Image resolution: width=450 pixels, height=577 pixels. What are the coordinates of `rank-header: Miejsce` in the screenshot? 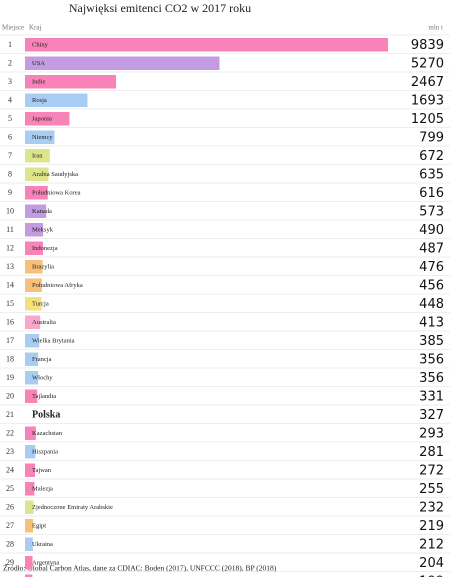 It's located at (13, 28).